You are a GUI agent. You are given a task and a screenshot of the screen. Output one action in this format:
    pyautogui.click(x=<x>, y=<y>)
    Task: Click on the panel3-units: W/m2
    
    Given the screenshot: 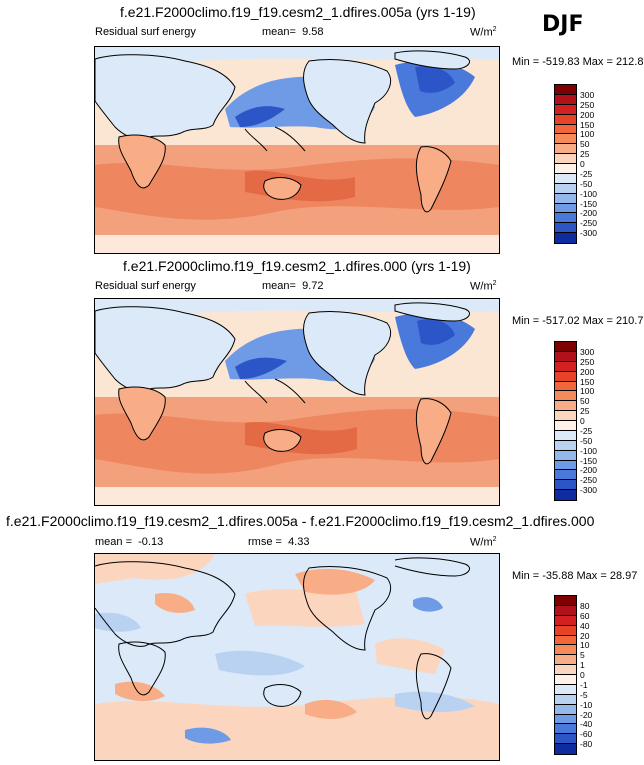 What is the action you would take?
    pyautogui.click(x=483, y=542)
    